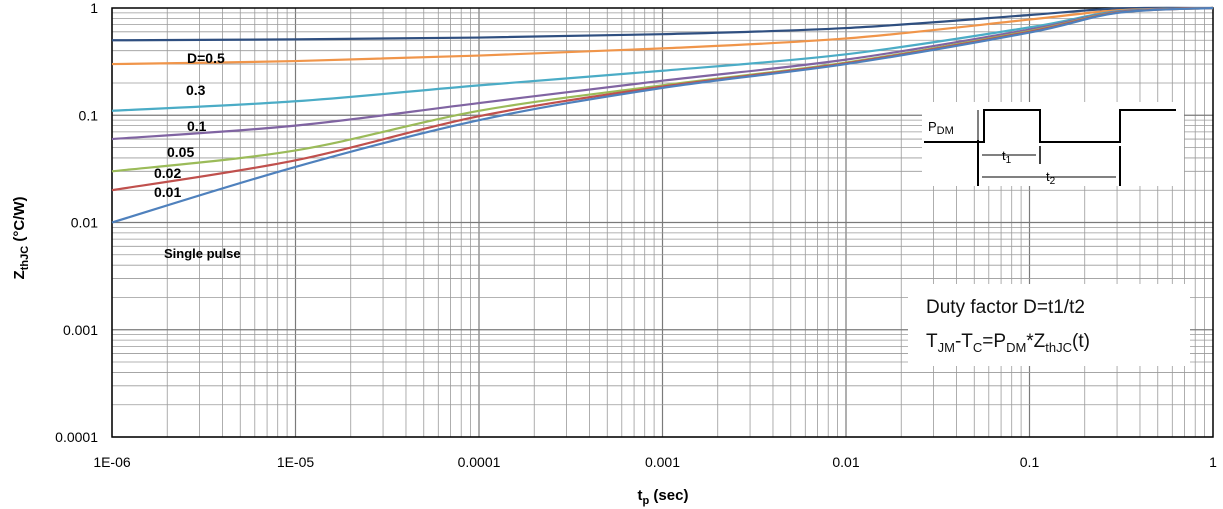 The width and height of the screenshot is (1223, 509). What do you see at coordinates (845, 462) in the screenshot?
I see `x-tick-label: 0.01` at bounding box center [845, 462].